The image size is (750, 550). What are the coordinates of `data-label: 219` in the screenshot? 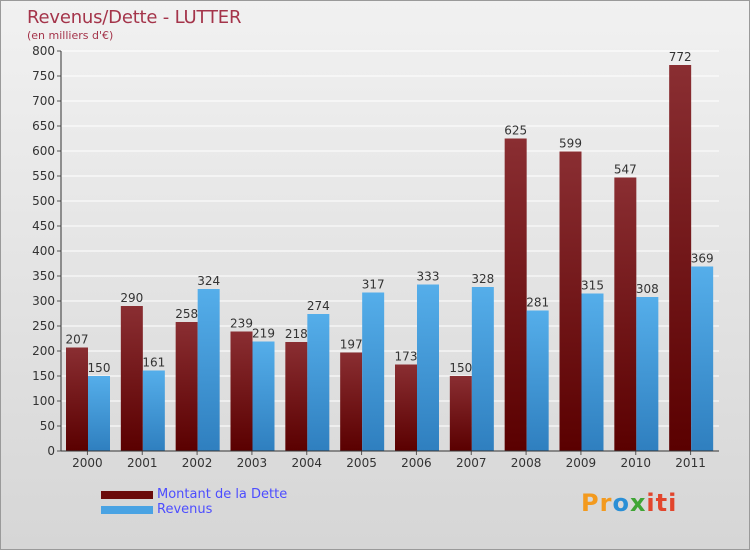 It's located at (263, 334).